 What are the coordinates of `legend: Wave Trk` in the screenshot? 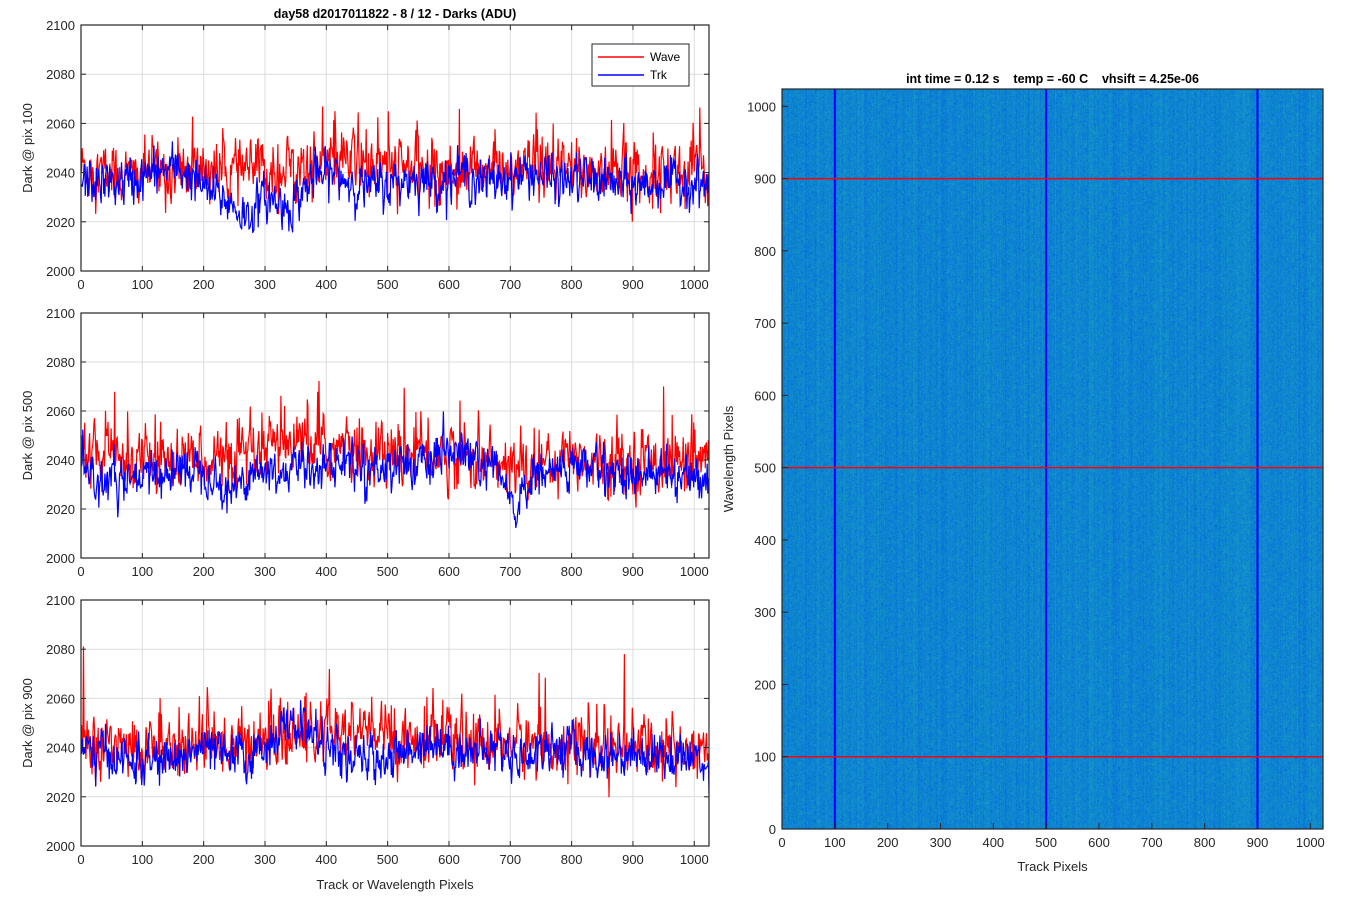 It's located at (640, 65).